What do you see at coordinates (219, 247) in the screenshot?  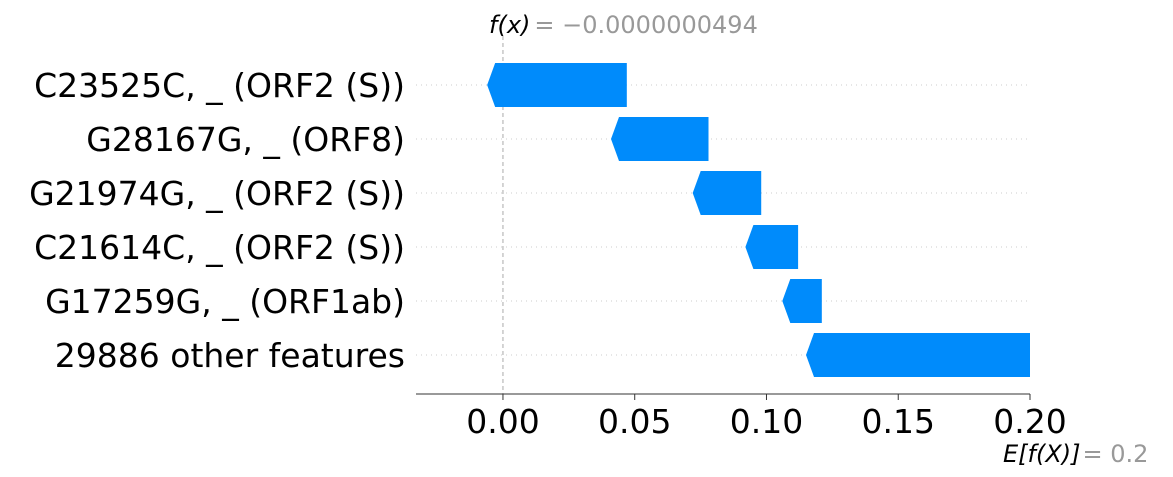 I see `feature-label: C21614C, _ (ORF2 (S))` at bounding box center [219, 247].